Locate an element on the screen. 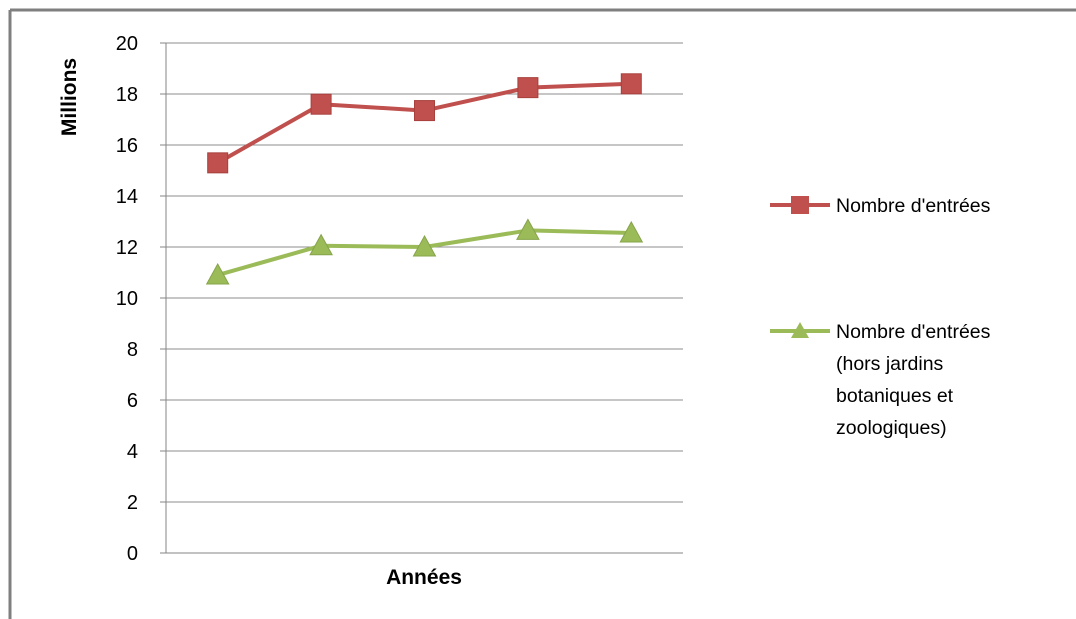 The width and height of the screenshot is (1076, 619). legend-label: Nombre d'entrées is located at coordinates (913, 206).